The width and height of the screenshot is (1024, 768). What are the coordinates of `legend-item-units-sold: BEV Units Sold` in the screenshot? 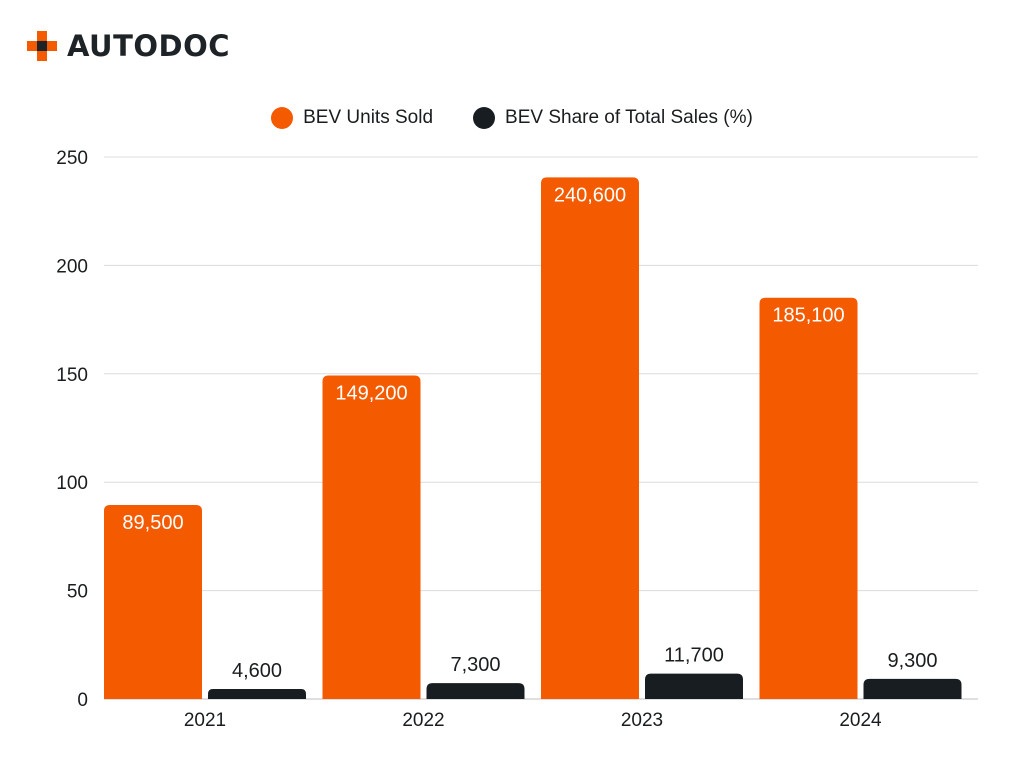 It's located at (352, 118).